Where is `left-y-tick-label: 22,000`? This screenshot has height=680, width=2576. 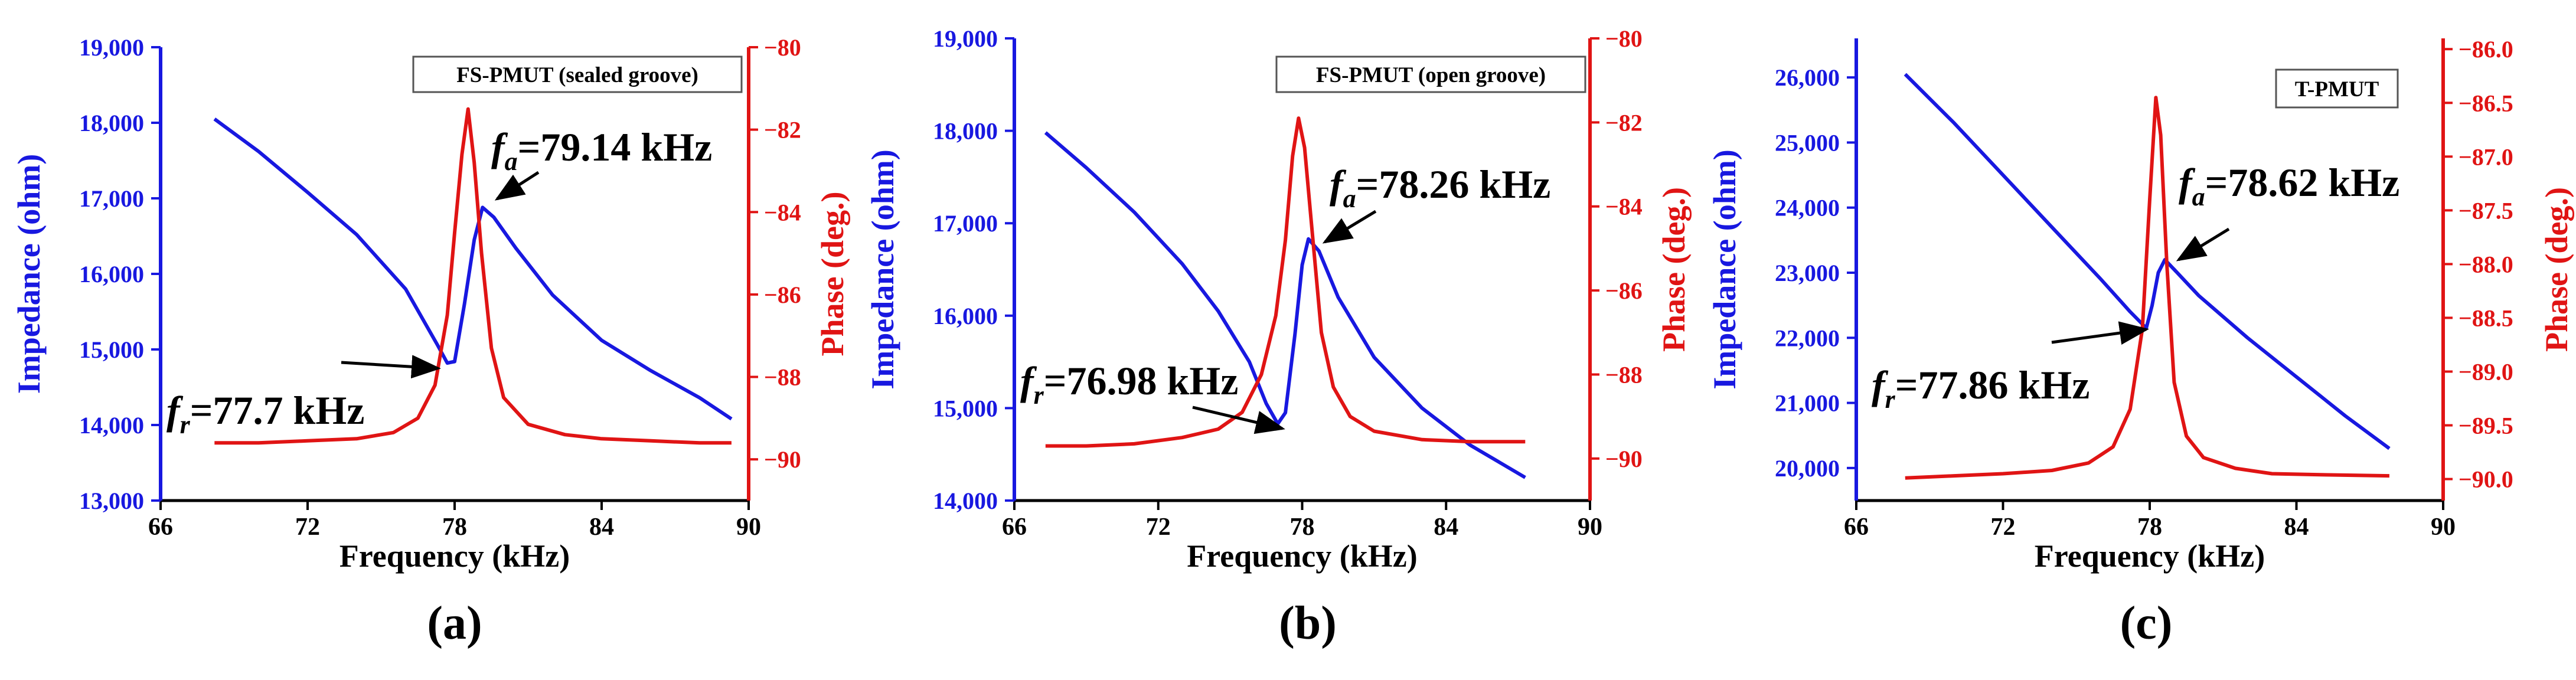
left-y-tick-label: 22,000 is located at coordinates (1807, 338).